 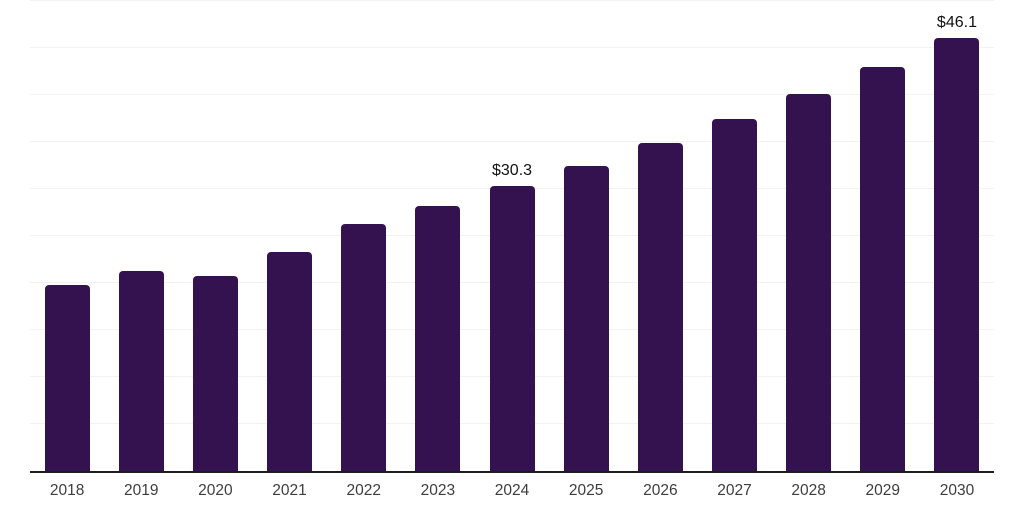 What do you see at coordinates (586, 490) in the screenshot?
I see `x-tick-label: 2025` at bounding box center [586, 490].